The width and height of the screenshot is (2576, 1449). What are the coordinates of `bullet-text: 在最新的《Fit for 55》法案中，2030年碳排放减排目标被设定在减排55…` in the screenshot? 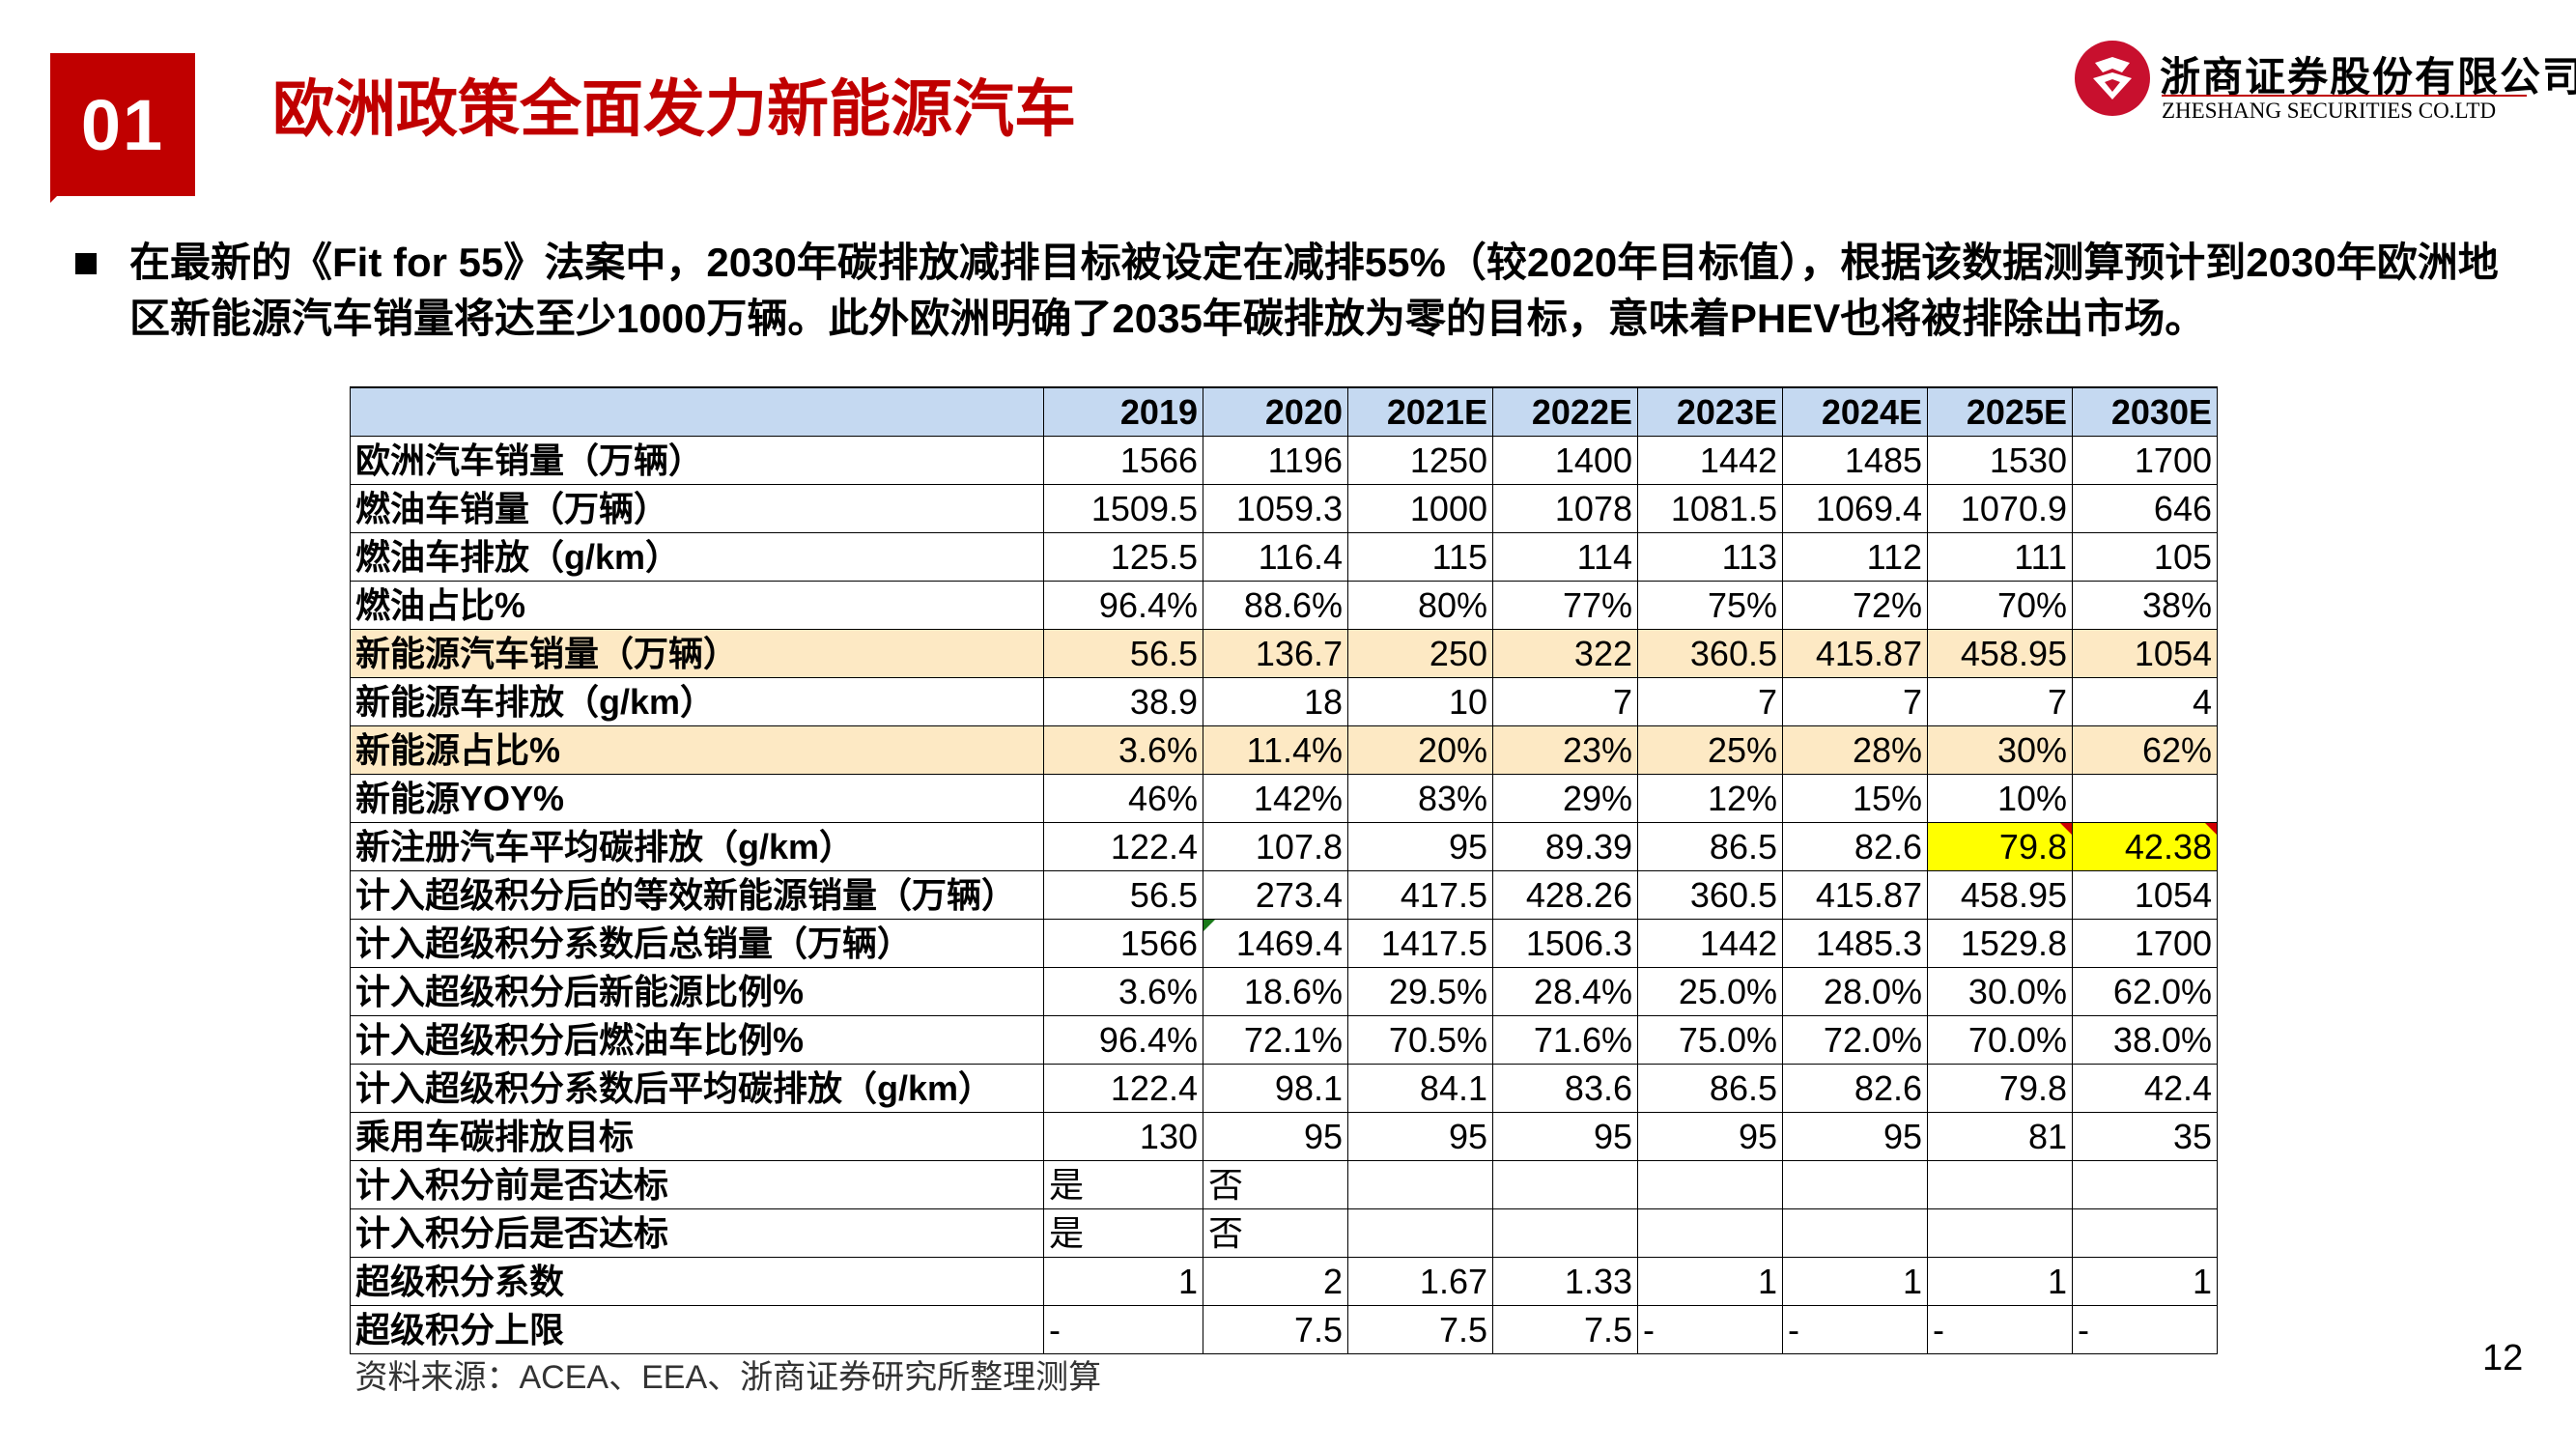 It's located at (1314, 290).